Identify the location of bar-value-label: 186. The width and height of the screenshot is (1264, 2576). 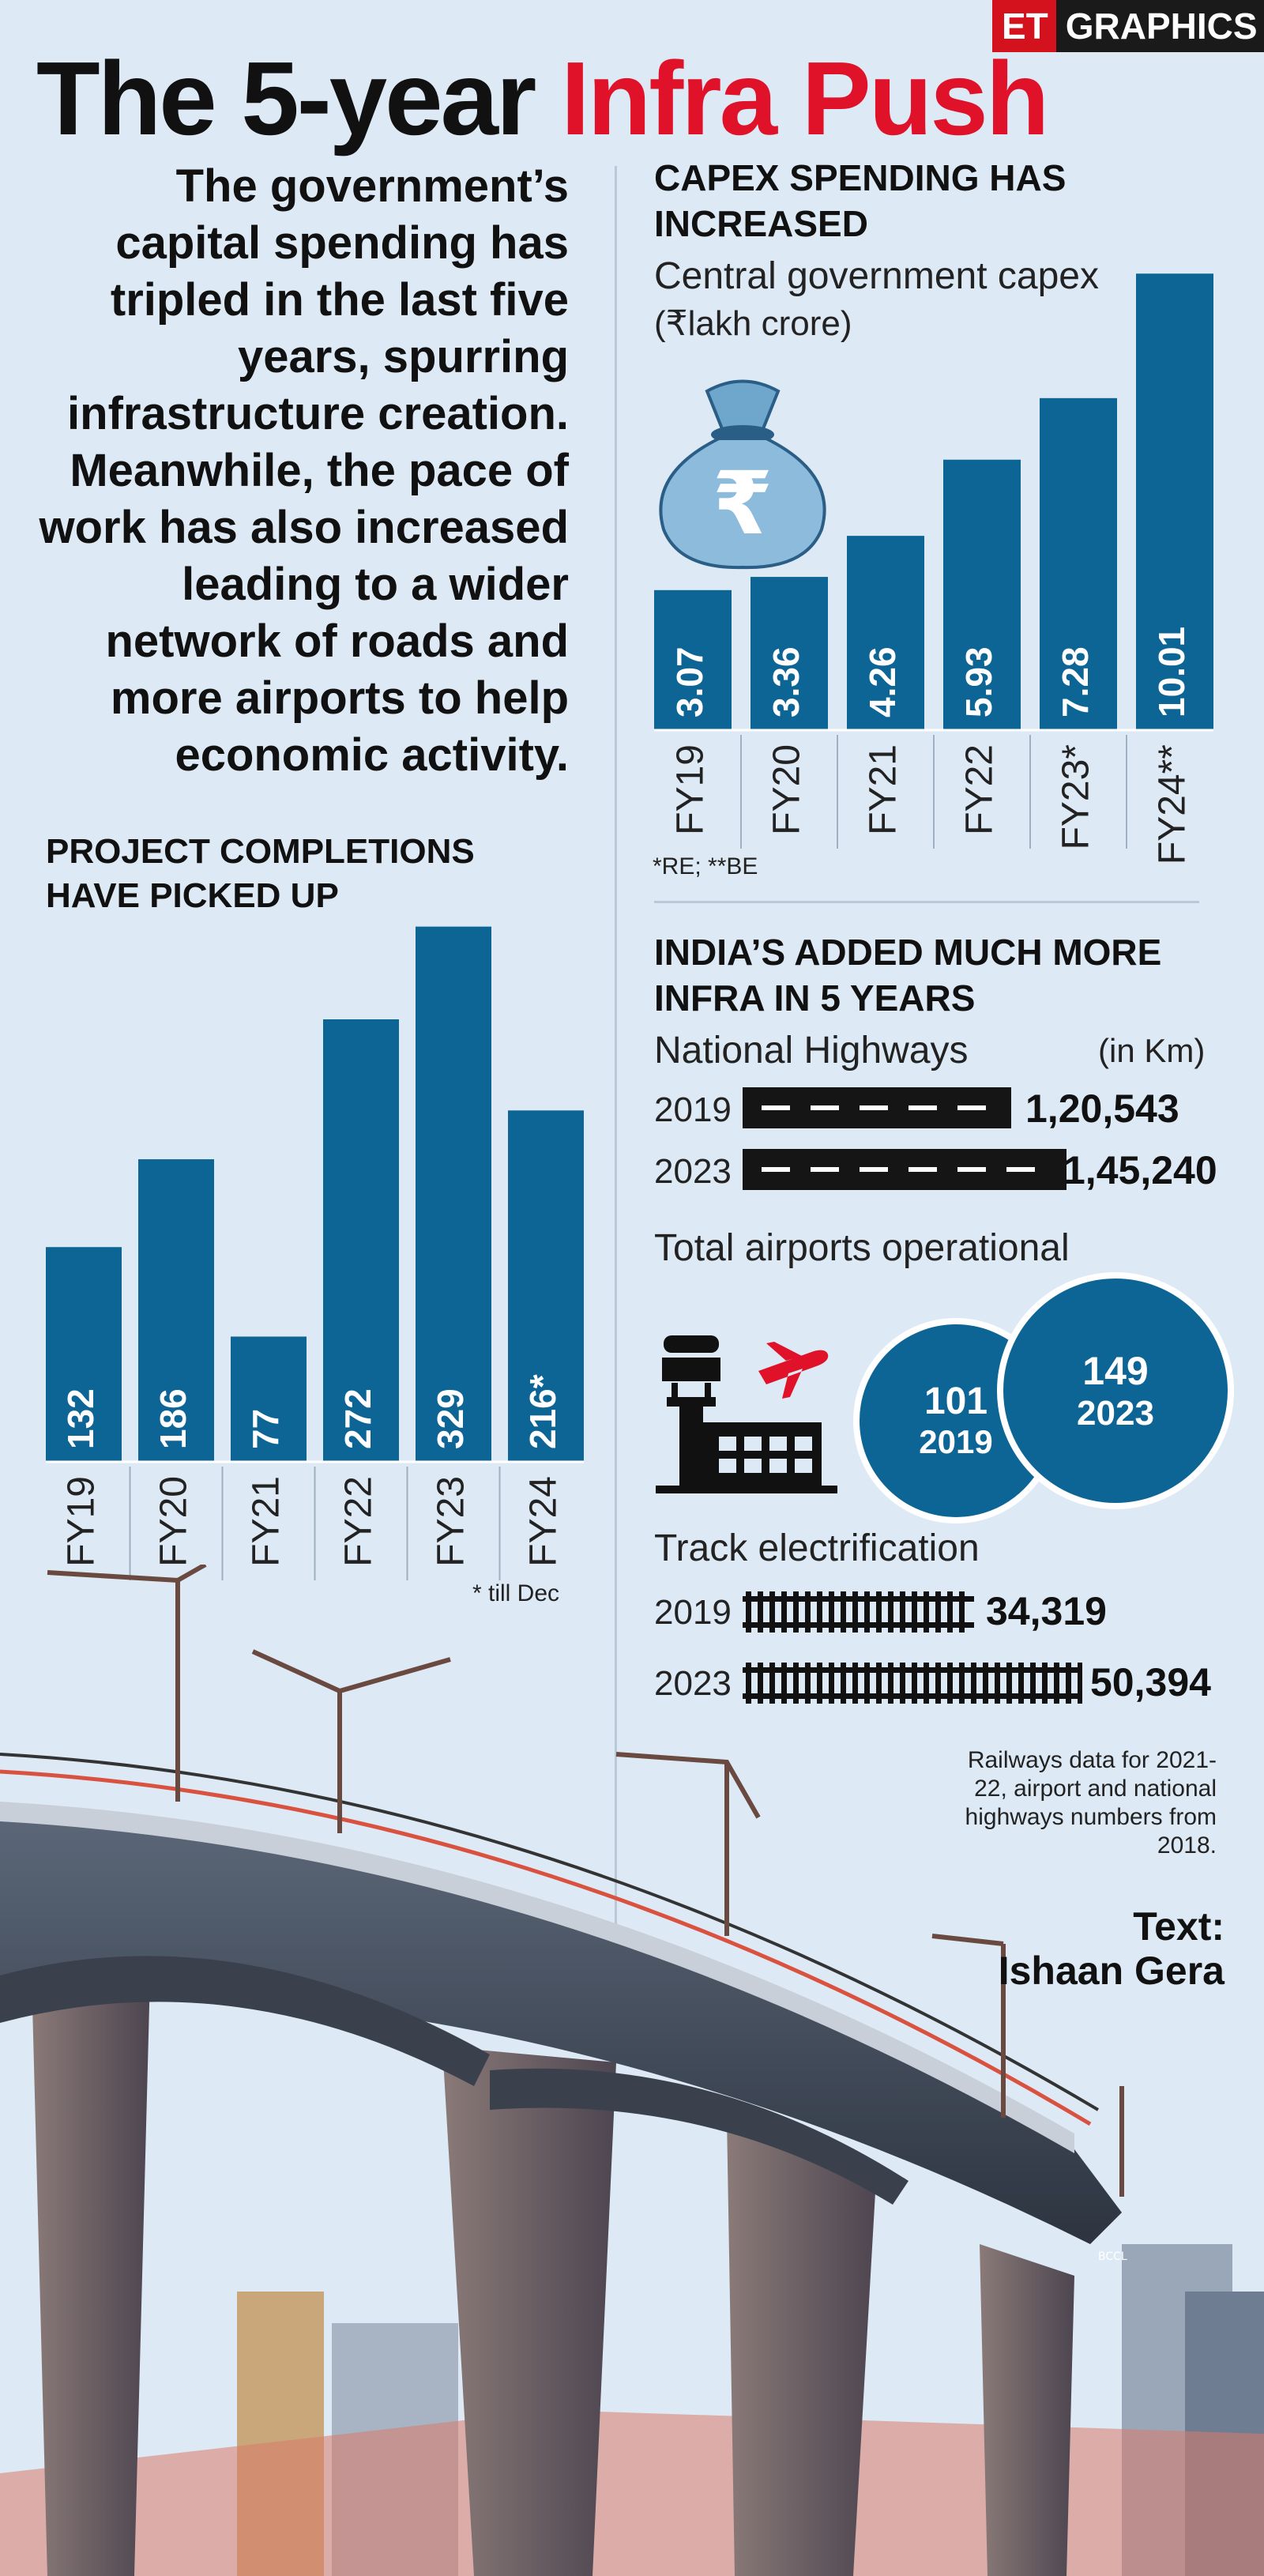
(173, 1418).